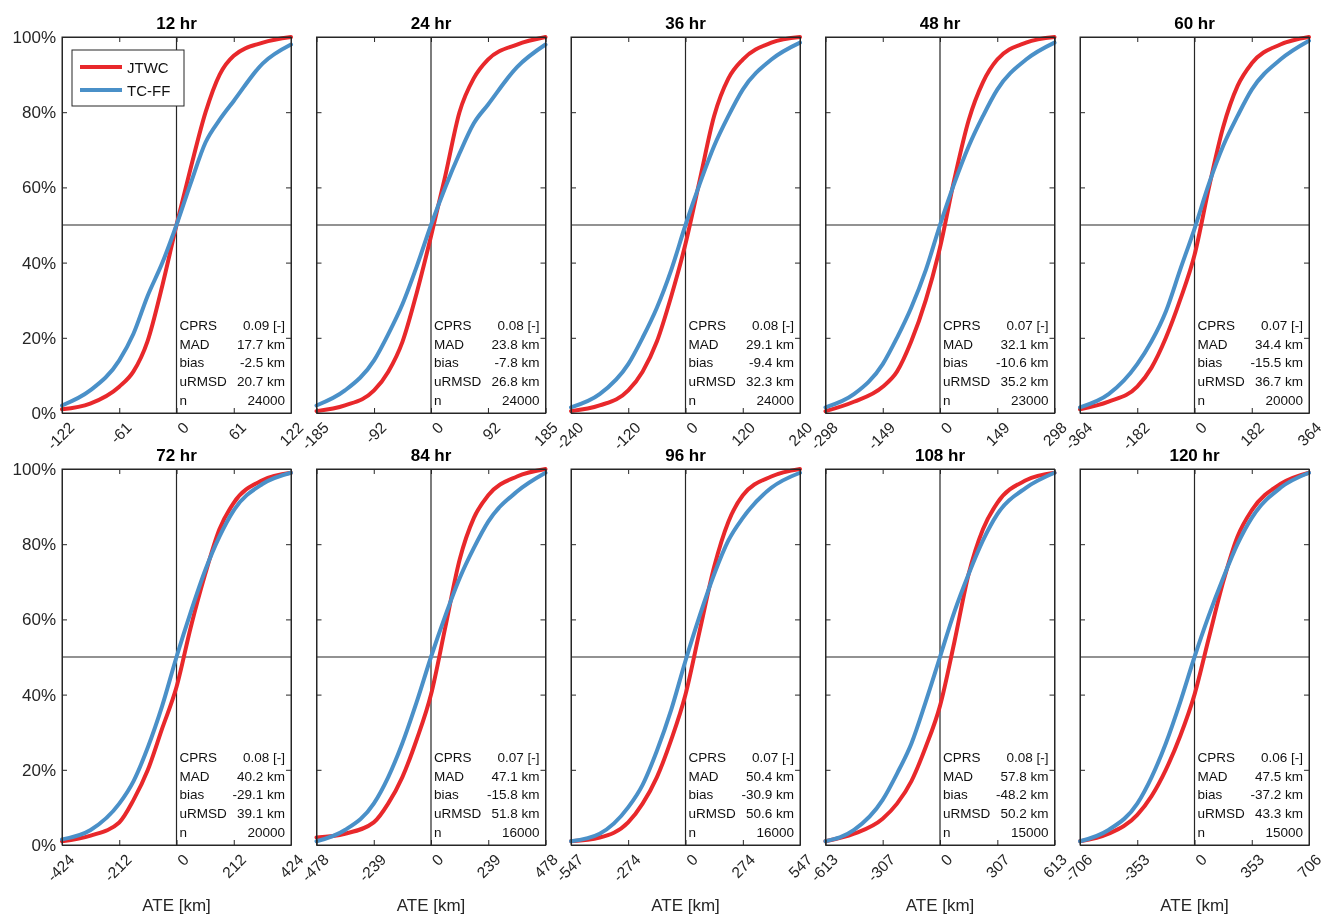  What do you see at coordinates (767, 795) in the screenshot?
I see `annotation: -30.9 km` at bounding box center [767, 795].